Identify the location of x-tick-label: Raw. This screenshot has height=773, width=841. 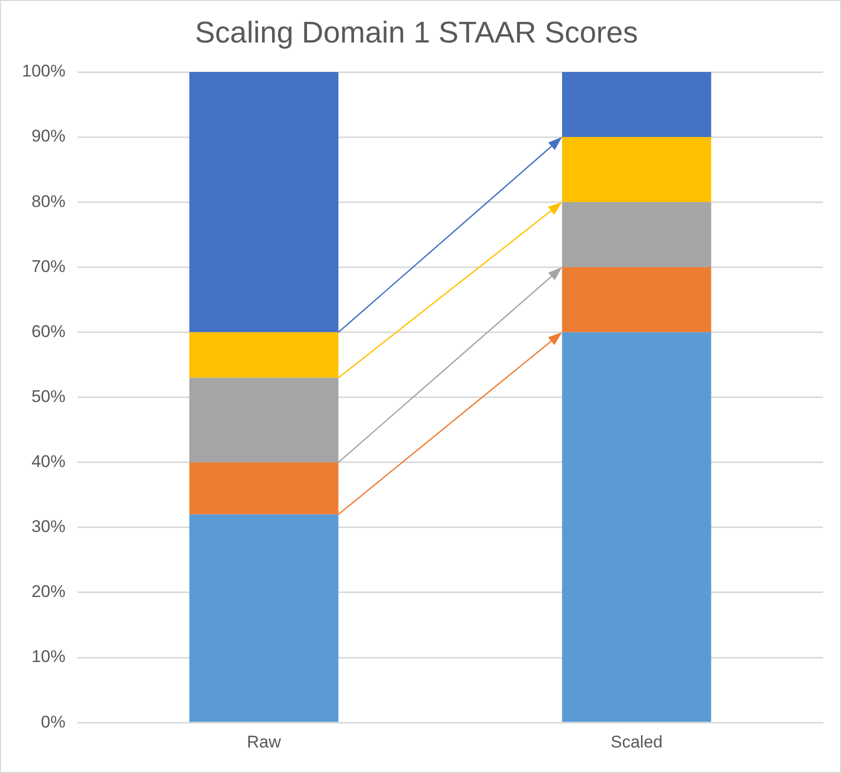
(264, 742).